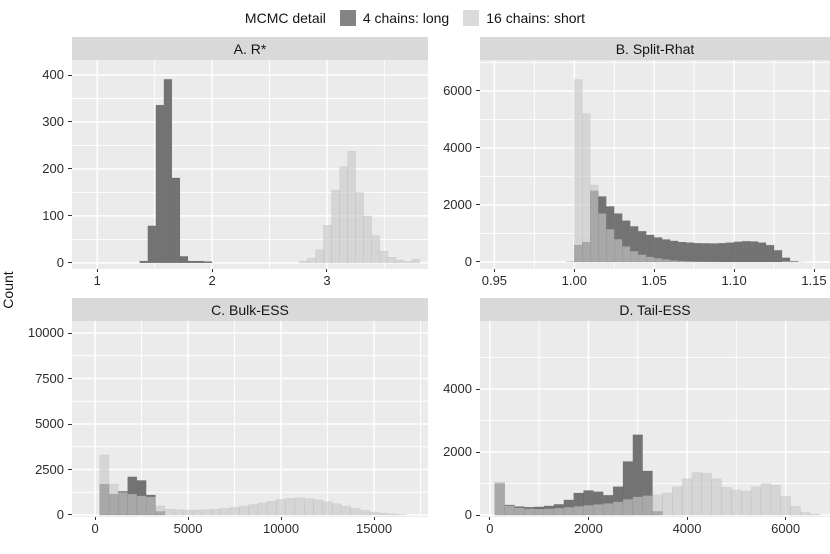 This screenshot has width=830, height=554. I want to click on legend-swatch-light-icon, so click(471, 18).